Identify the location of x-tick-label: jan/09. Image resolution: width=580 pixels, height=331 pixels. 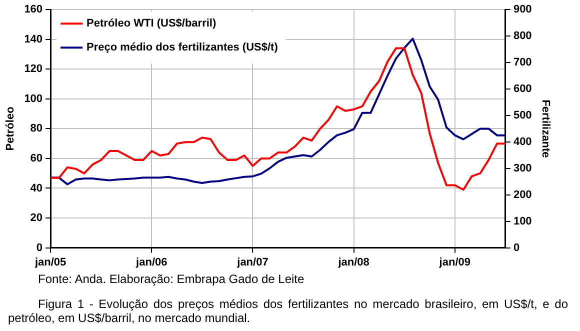
(454, 262).